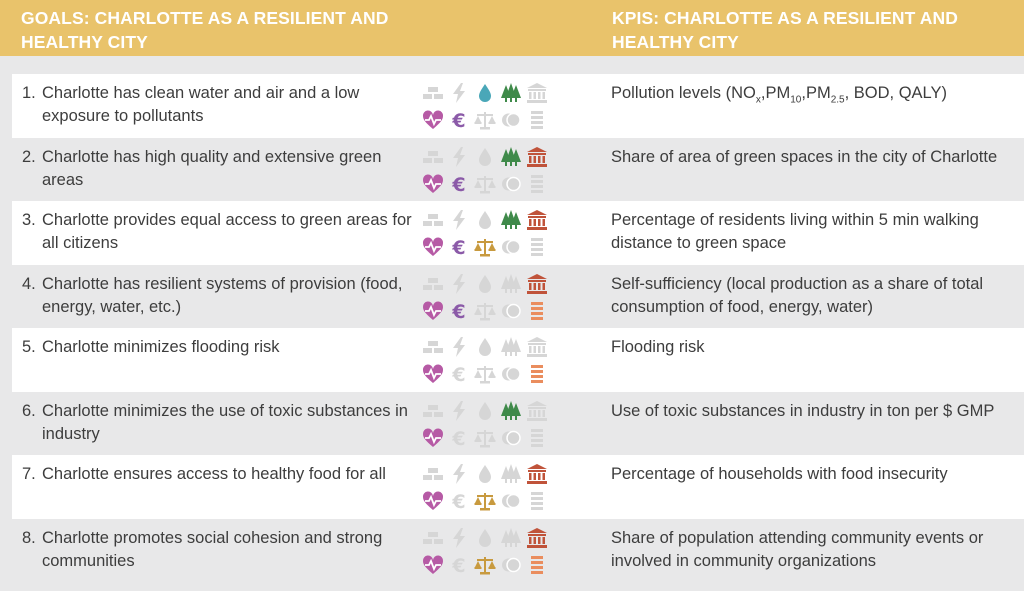  Describe the element at coordinates (29, 220) in the screenshot. I see `goal-number: 3.` at that location.